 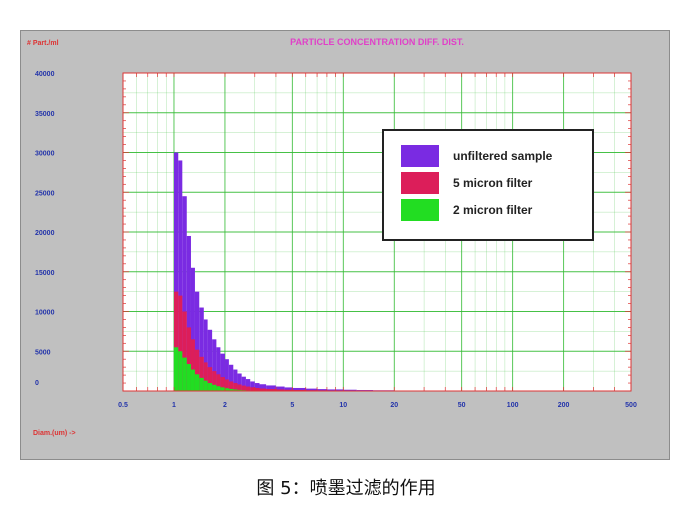 What do you see at coordinates (343, 405) in the screenshot?
I see `x-tick-label: 10` at bounding box center [343, 405].